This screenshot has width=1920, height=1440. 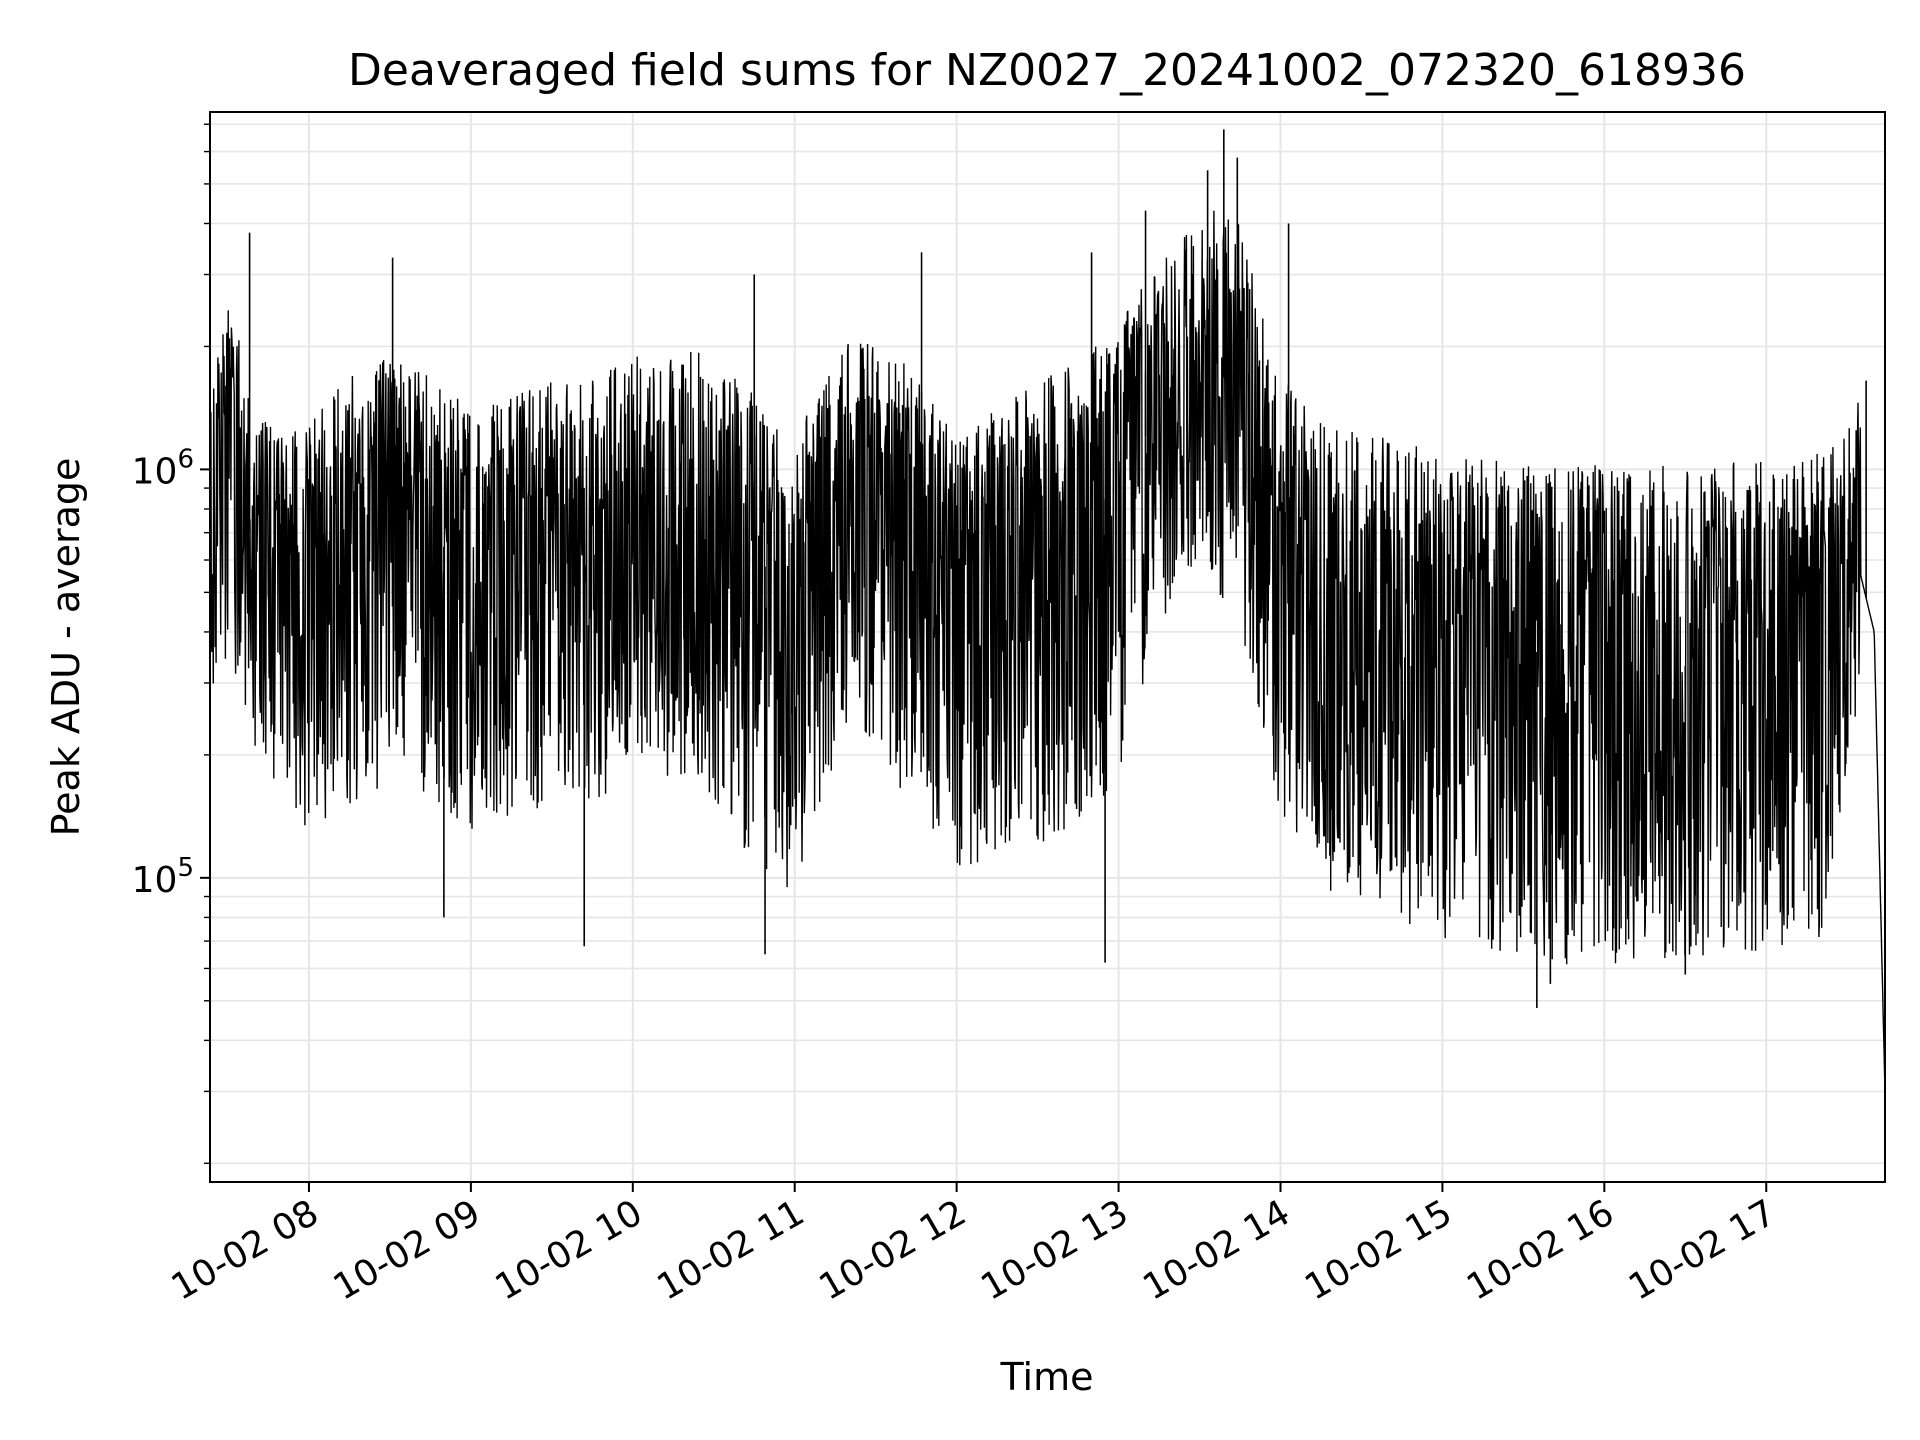 What do you see at coordinates (1054, 1250) in the screenshot?
I see `x-tick-label: 10-02 13` at bounding box center [1054, 1250].